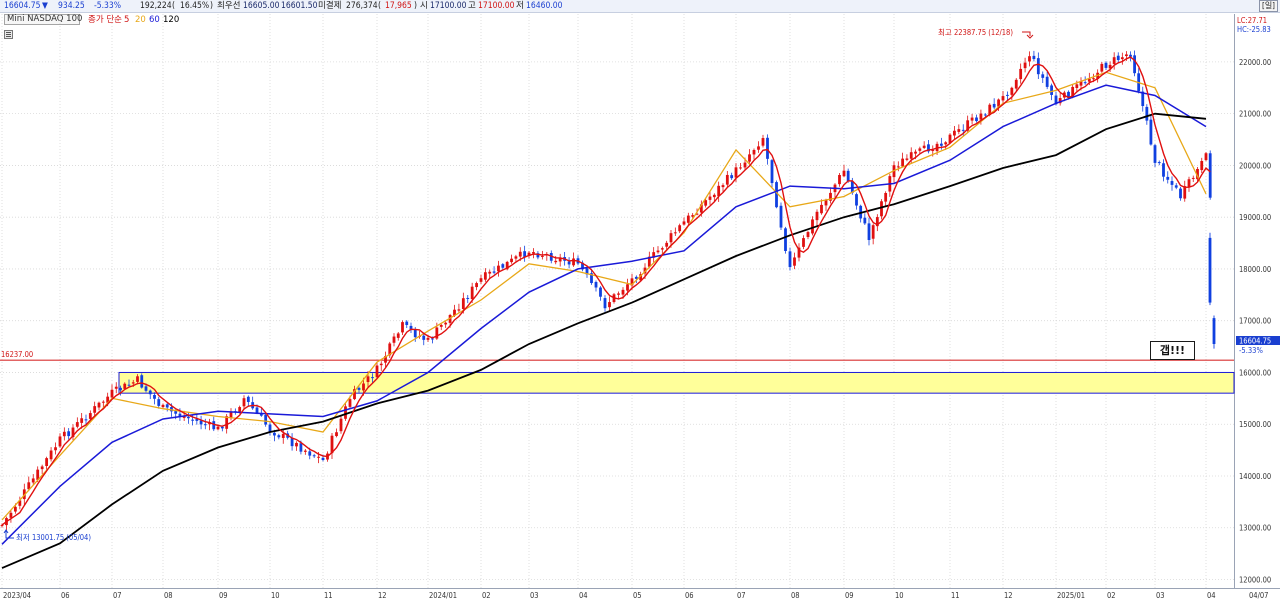 The height and width of the screenshot is (600, 1280). I want to click on current-pct-label: -5.33%, so click(1251, 350).